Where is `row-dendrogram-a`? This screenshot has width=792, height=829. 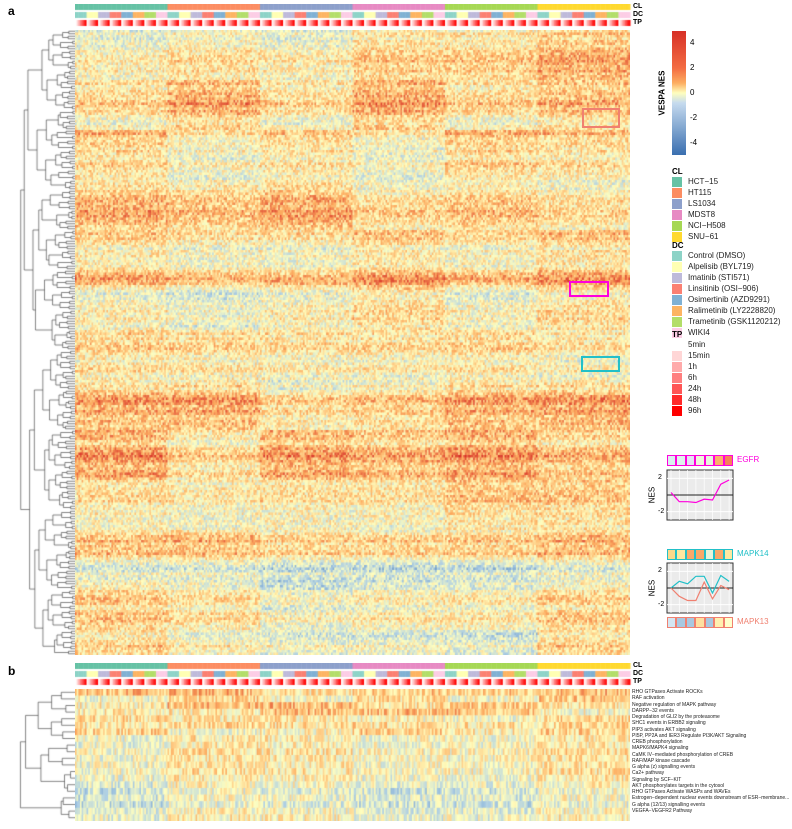
row-dendrogram-a is located at coordinates (37, 342).